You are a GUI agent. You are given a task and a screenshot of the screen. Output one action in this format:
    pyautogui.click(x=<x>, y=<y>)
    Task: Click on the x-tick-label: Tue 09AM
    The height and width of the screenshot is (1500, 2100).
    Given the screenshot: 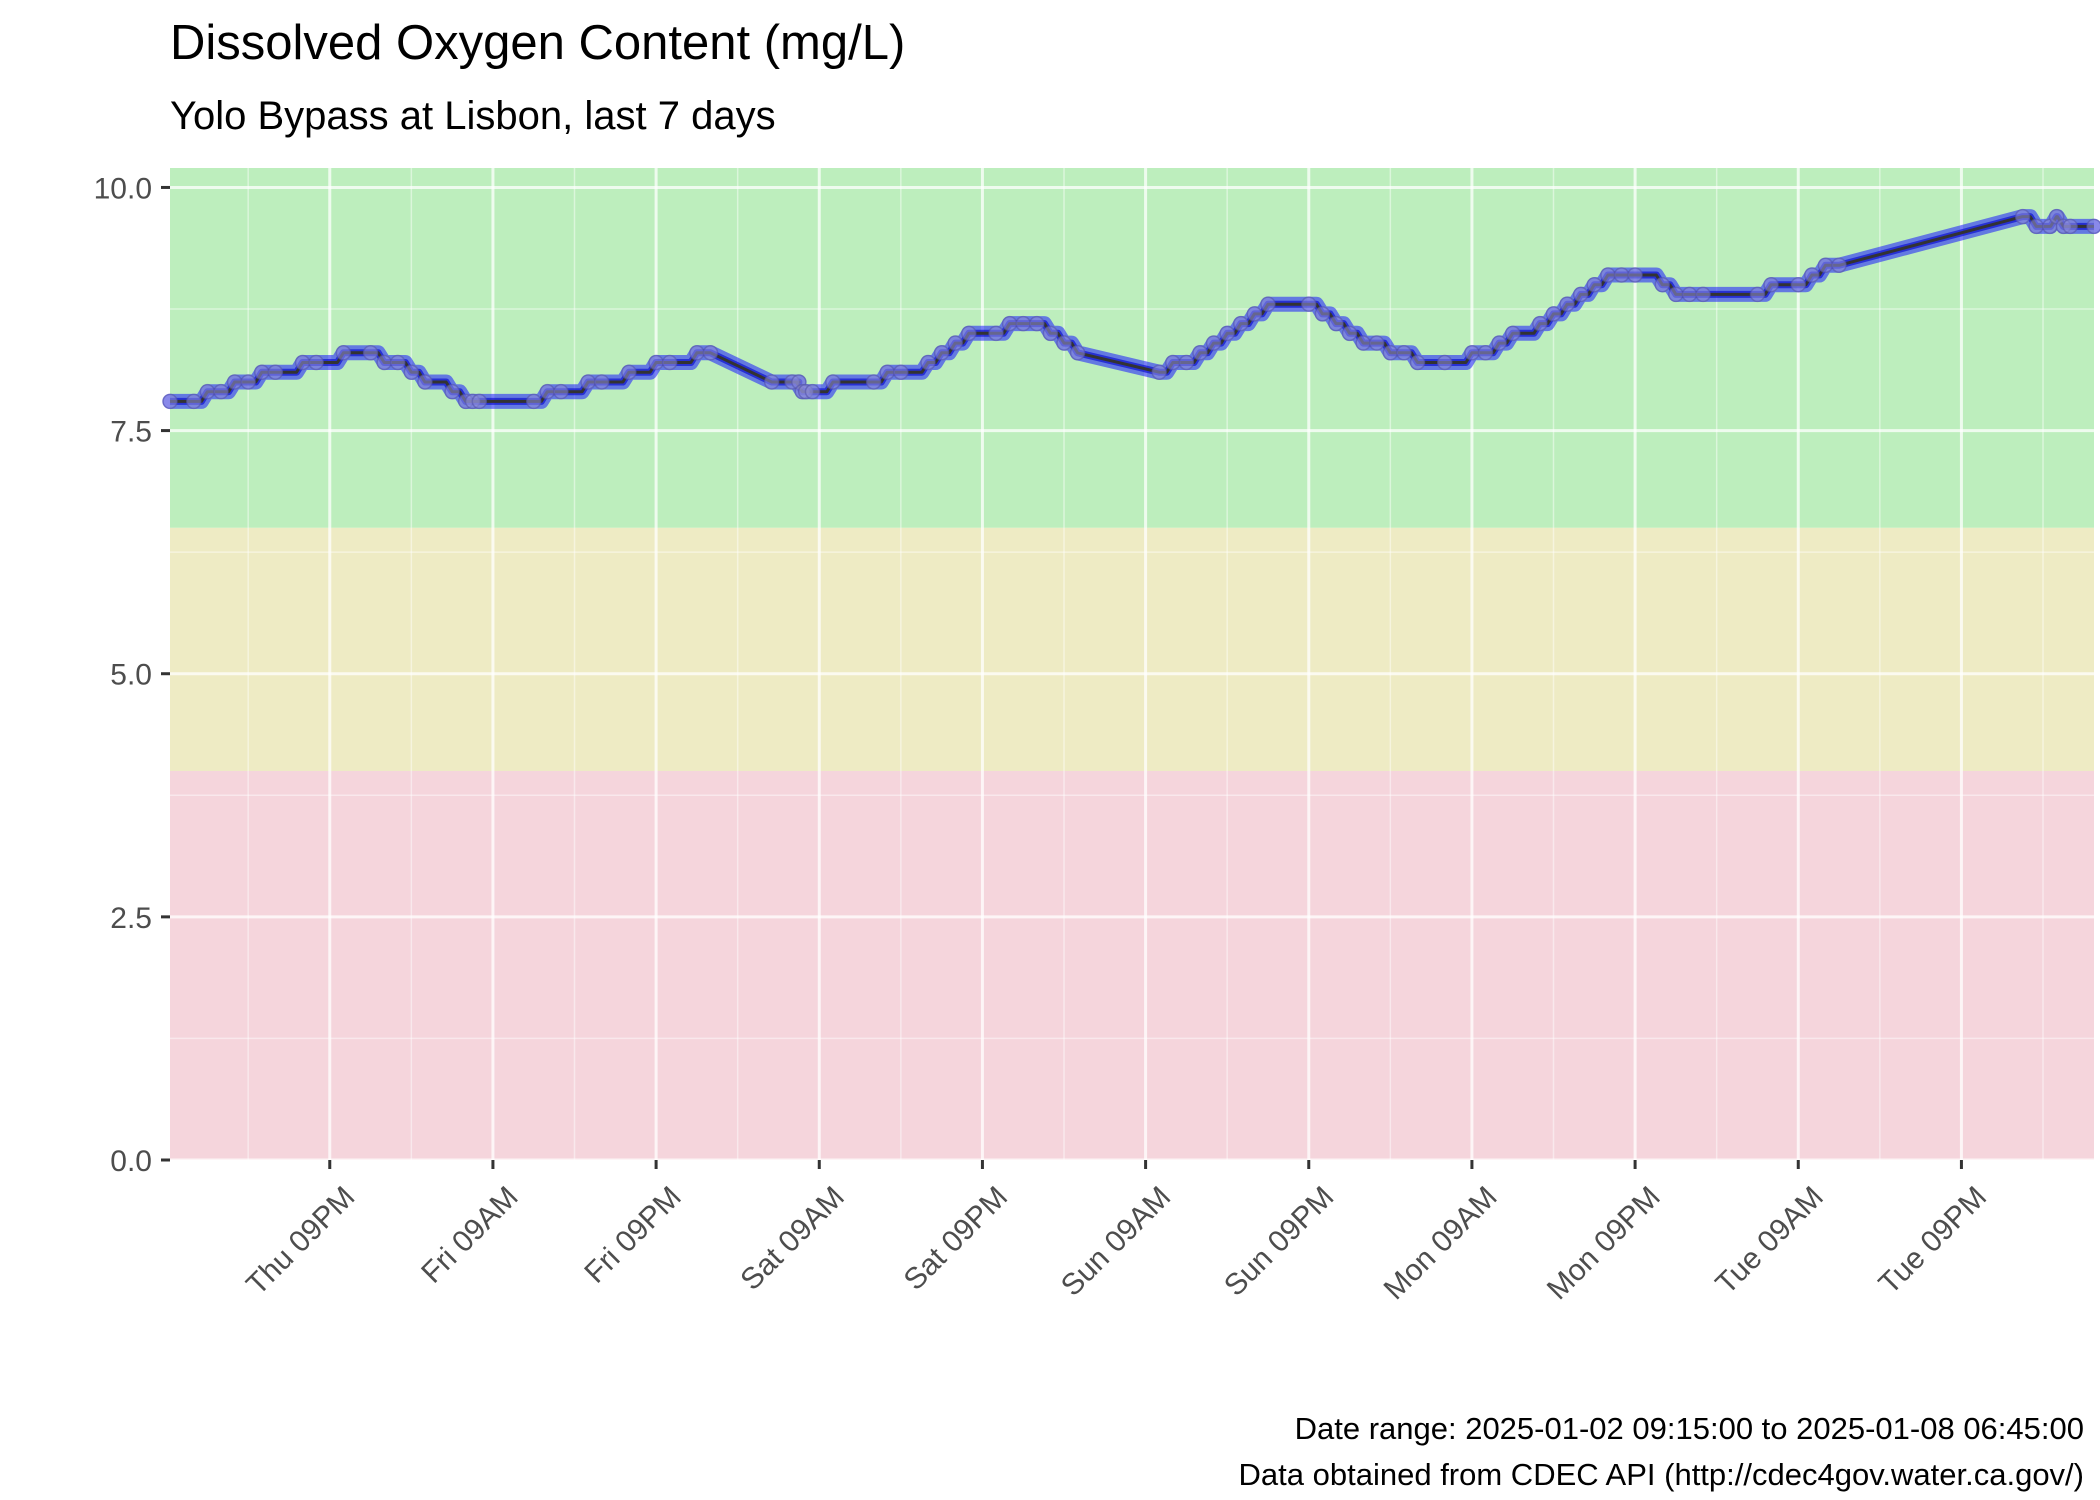 What is the action you would take?
    pyautogui.click(x=1769, y=1240)
    